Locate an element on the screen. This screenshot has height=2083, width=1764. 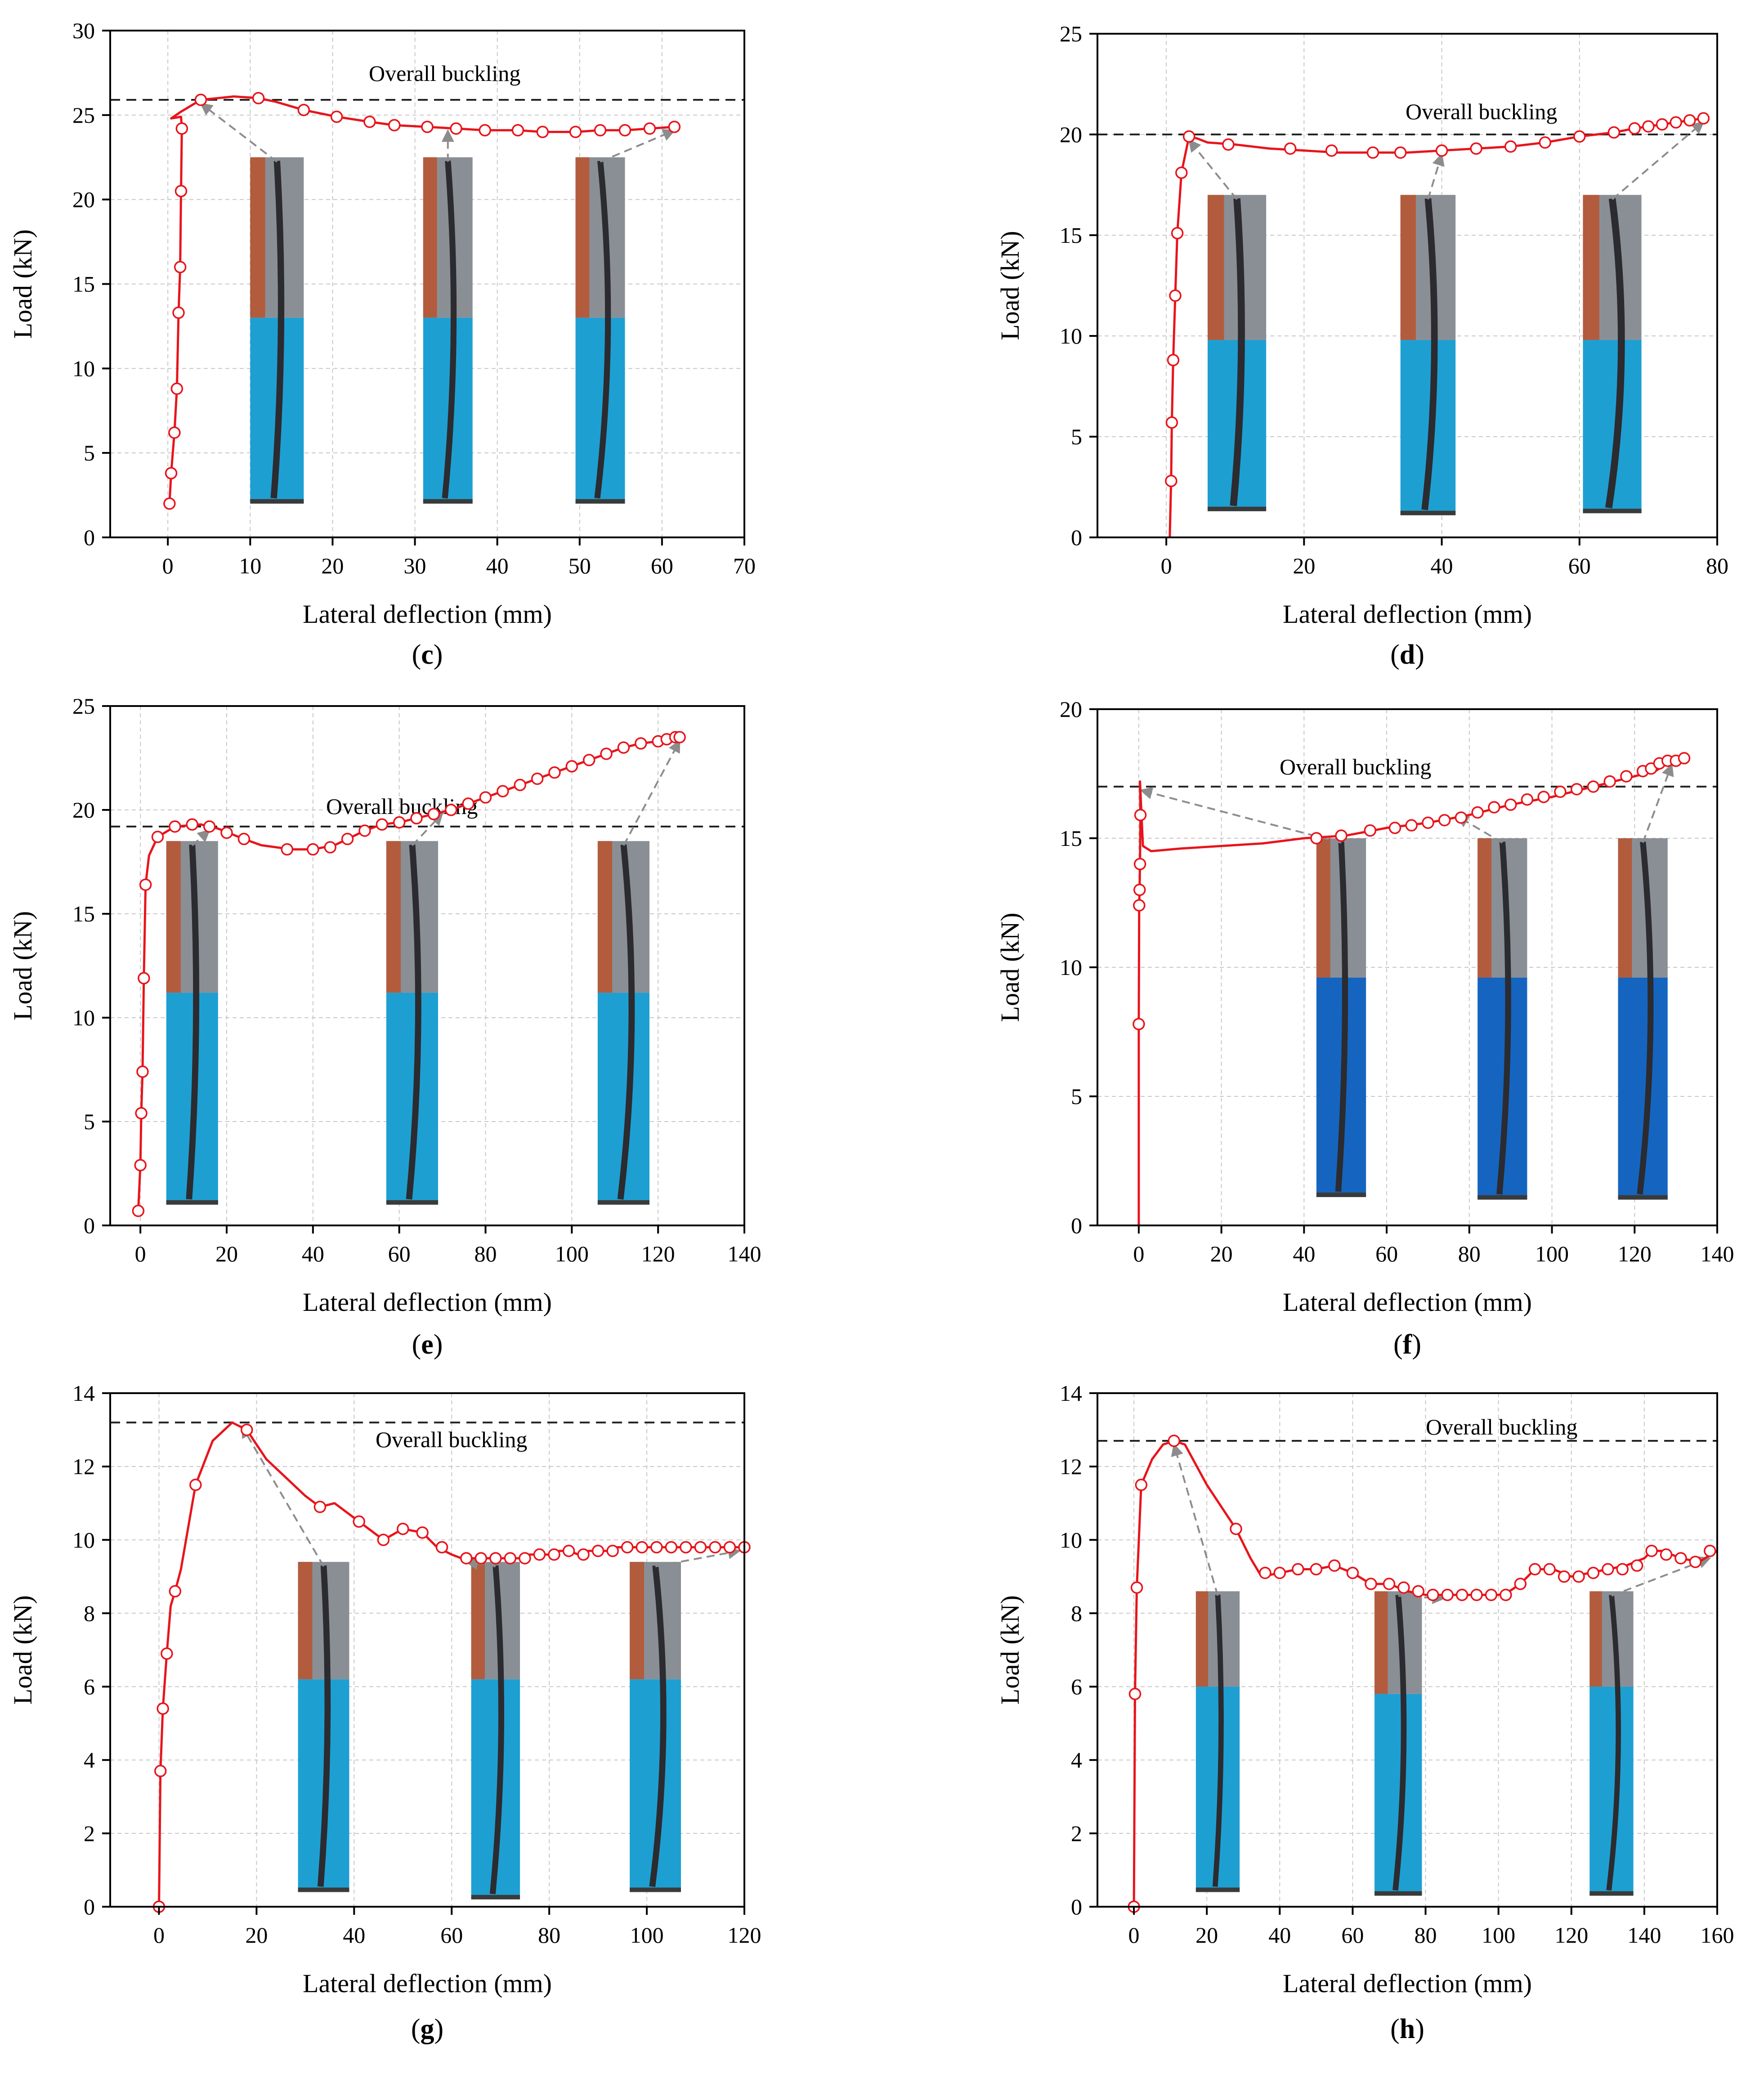
axes-frame is located at coordinates (1407, 286).